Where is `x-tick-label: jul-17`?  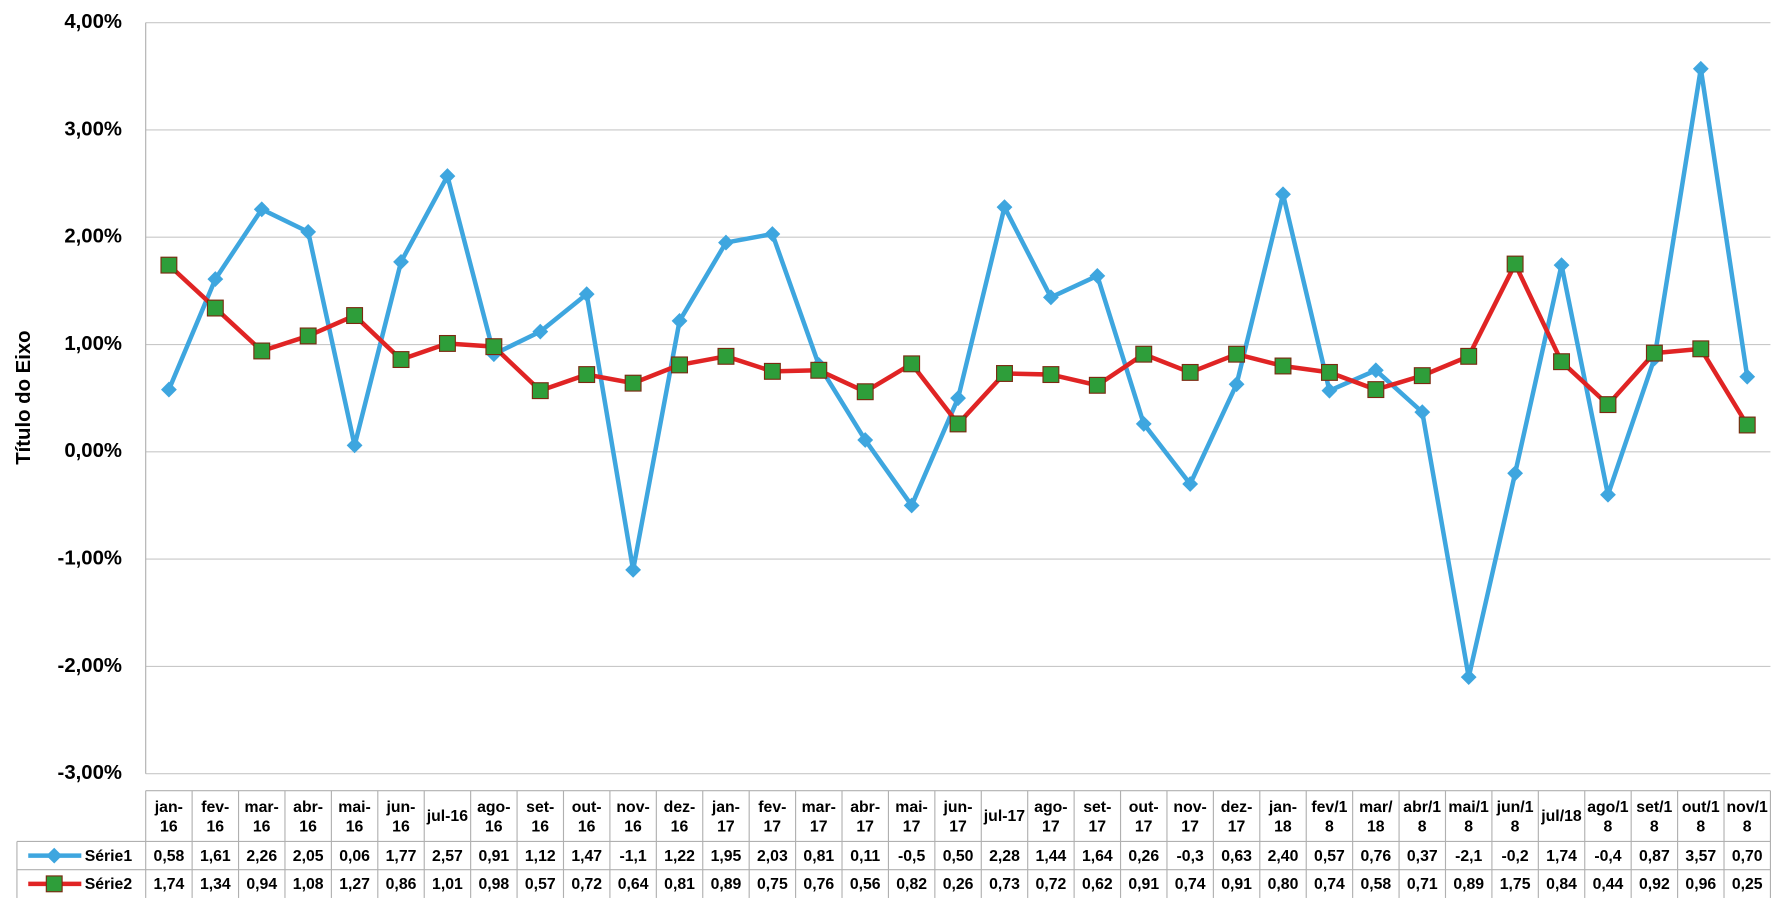 x-tick-label: jul-17 is located at coordinates (1004, 815).